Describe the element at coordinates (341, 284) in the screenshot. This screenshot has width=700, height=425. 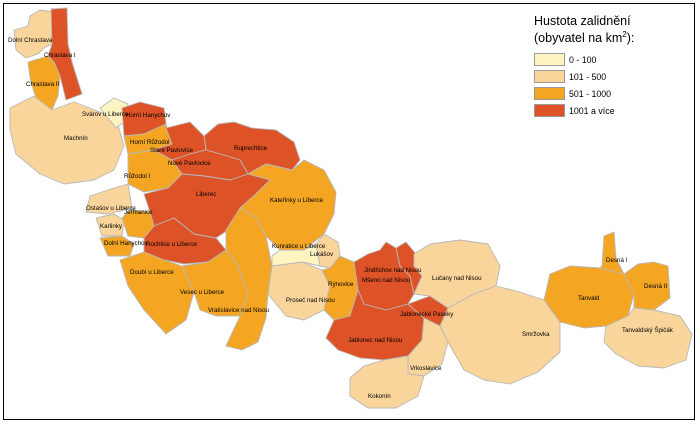
I see `label-r-novice: Rýnovice` at that location.